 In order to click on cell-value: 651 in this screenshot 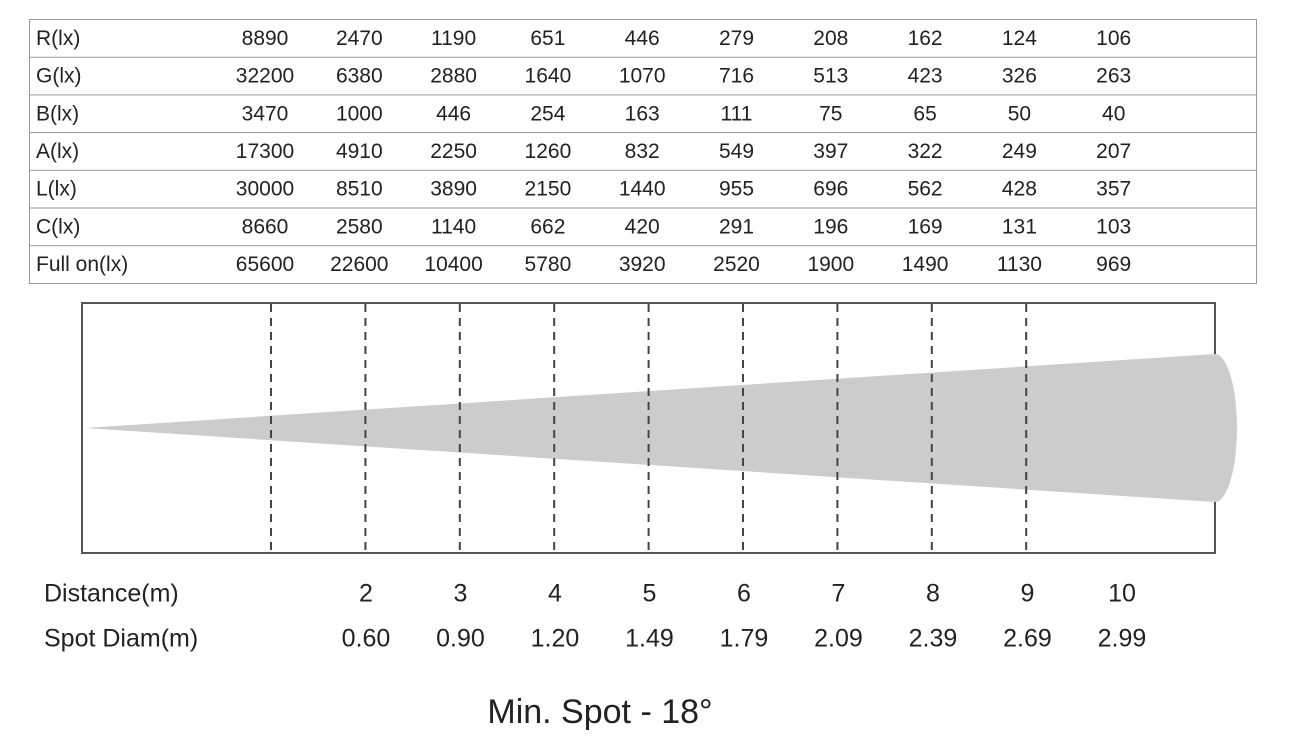, I will do `click(547, 38)`.